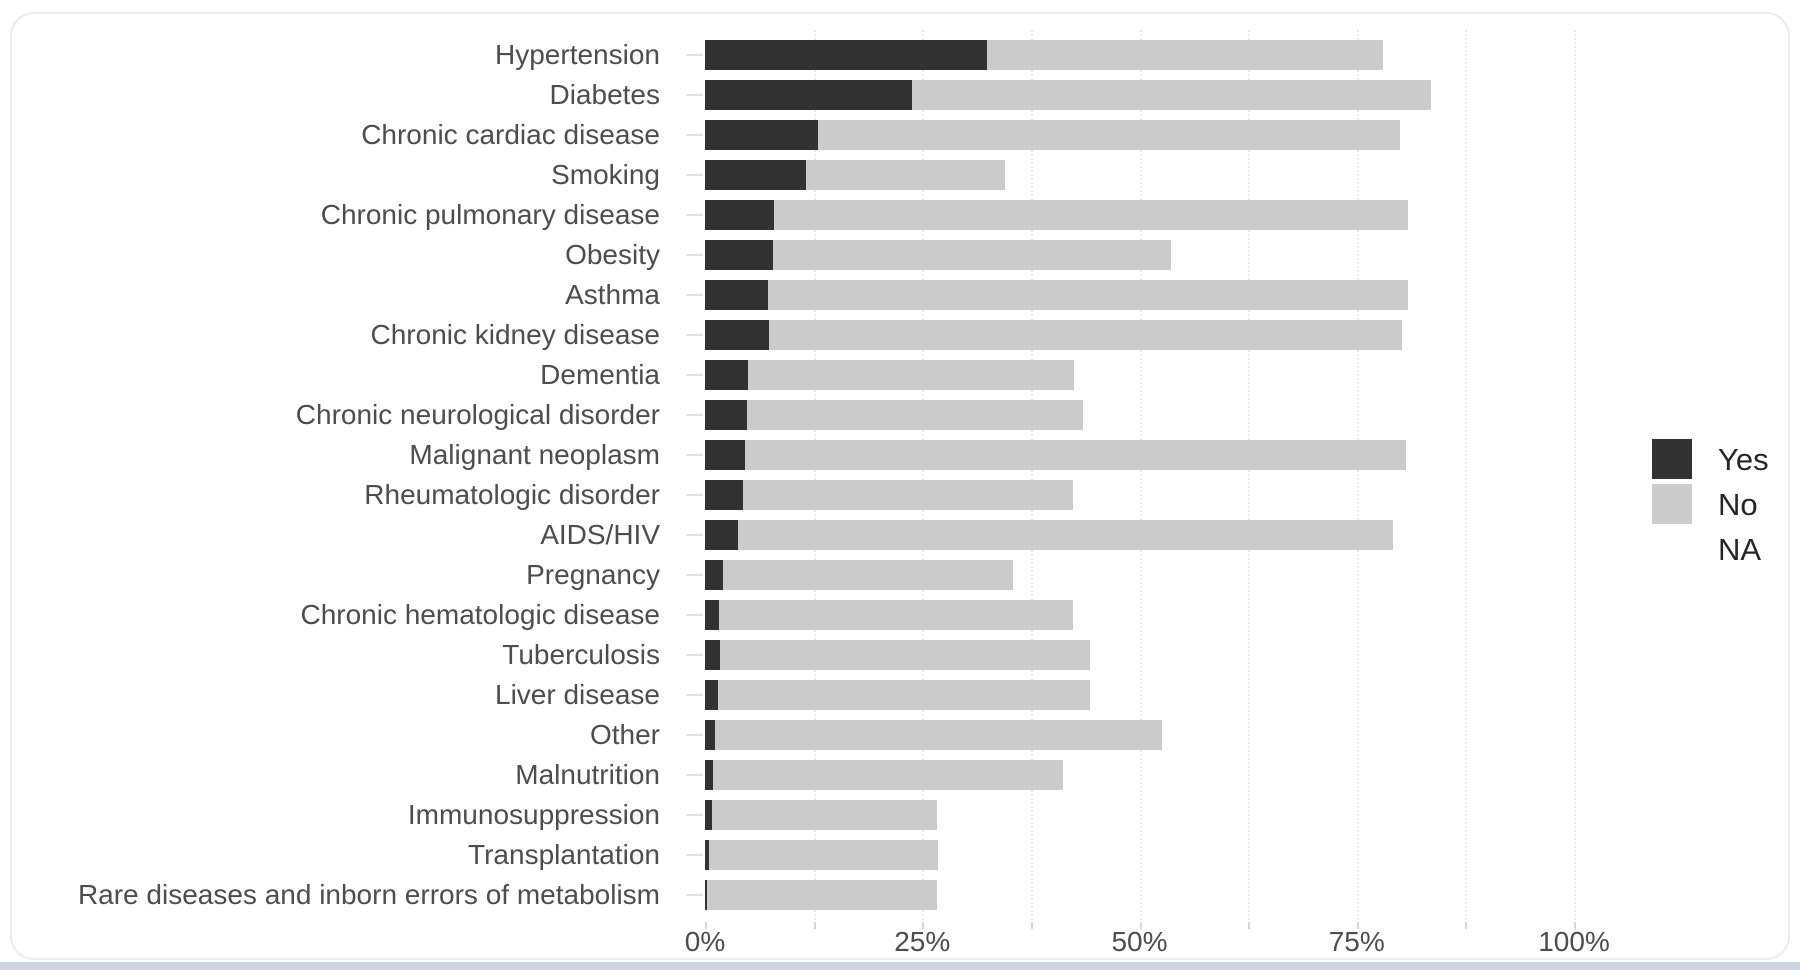 This screenshot has height=970, width=1800. I want to click on legend-item-no: No, so click(1722, 504).